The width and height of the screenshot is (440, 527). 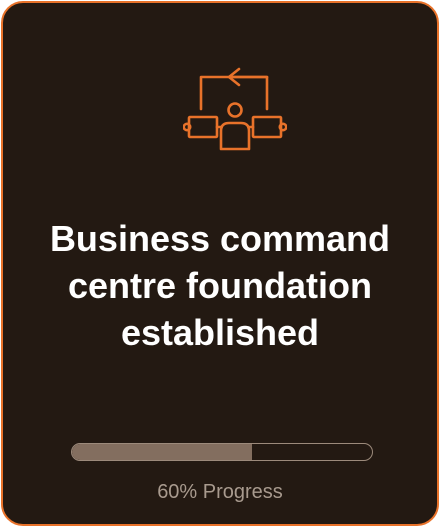 I want to click on progress-bar, so click(x=222, y=452).